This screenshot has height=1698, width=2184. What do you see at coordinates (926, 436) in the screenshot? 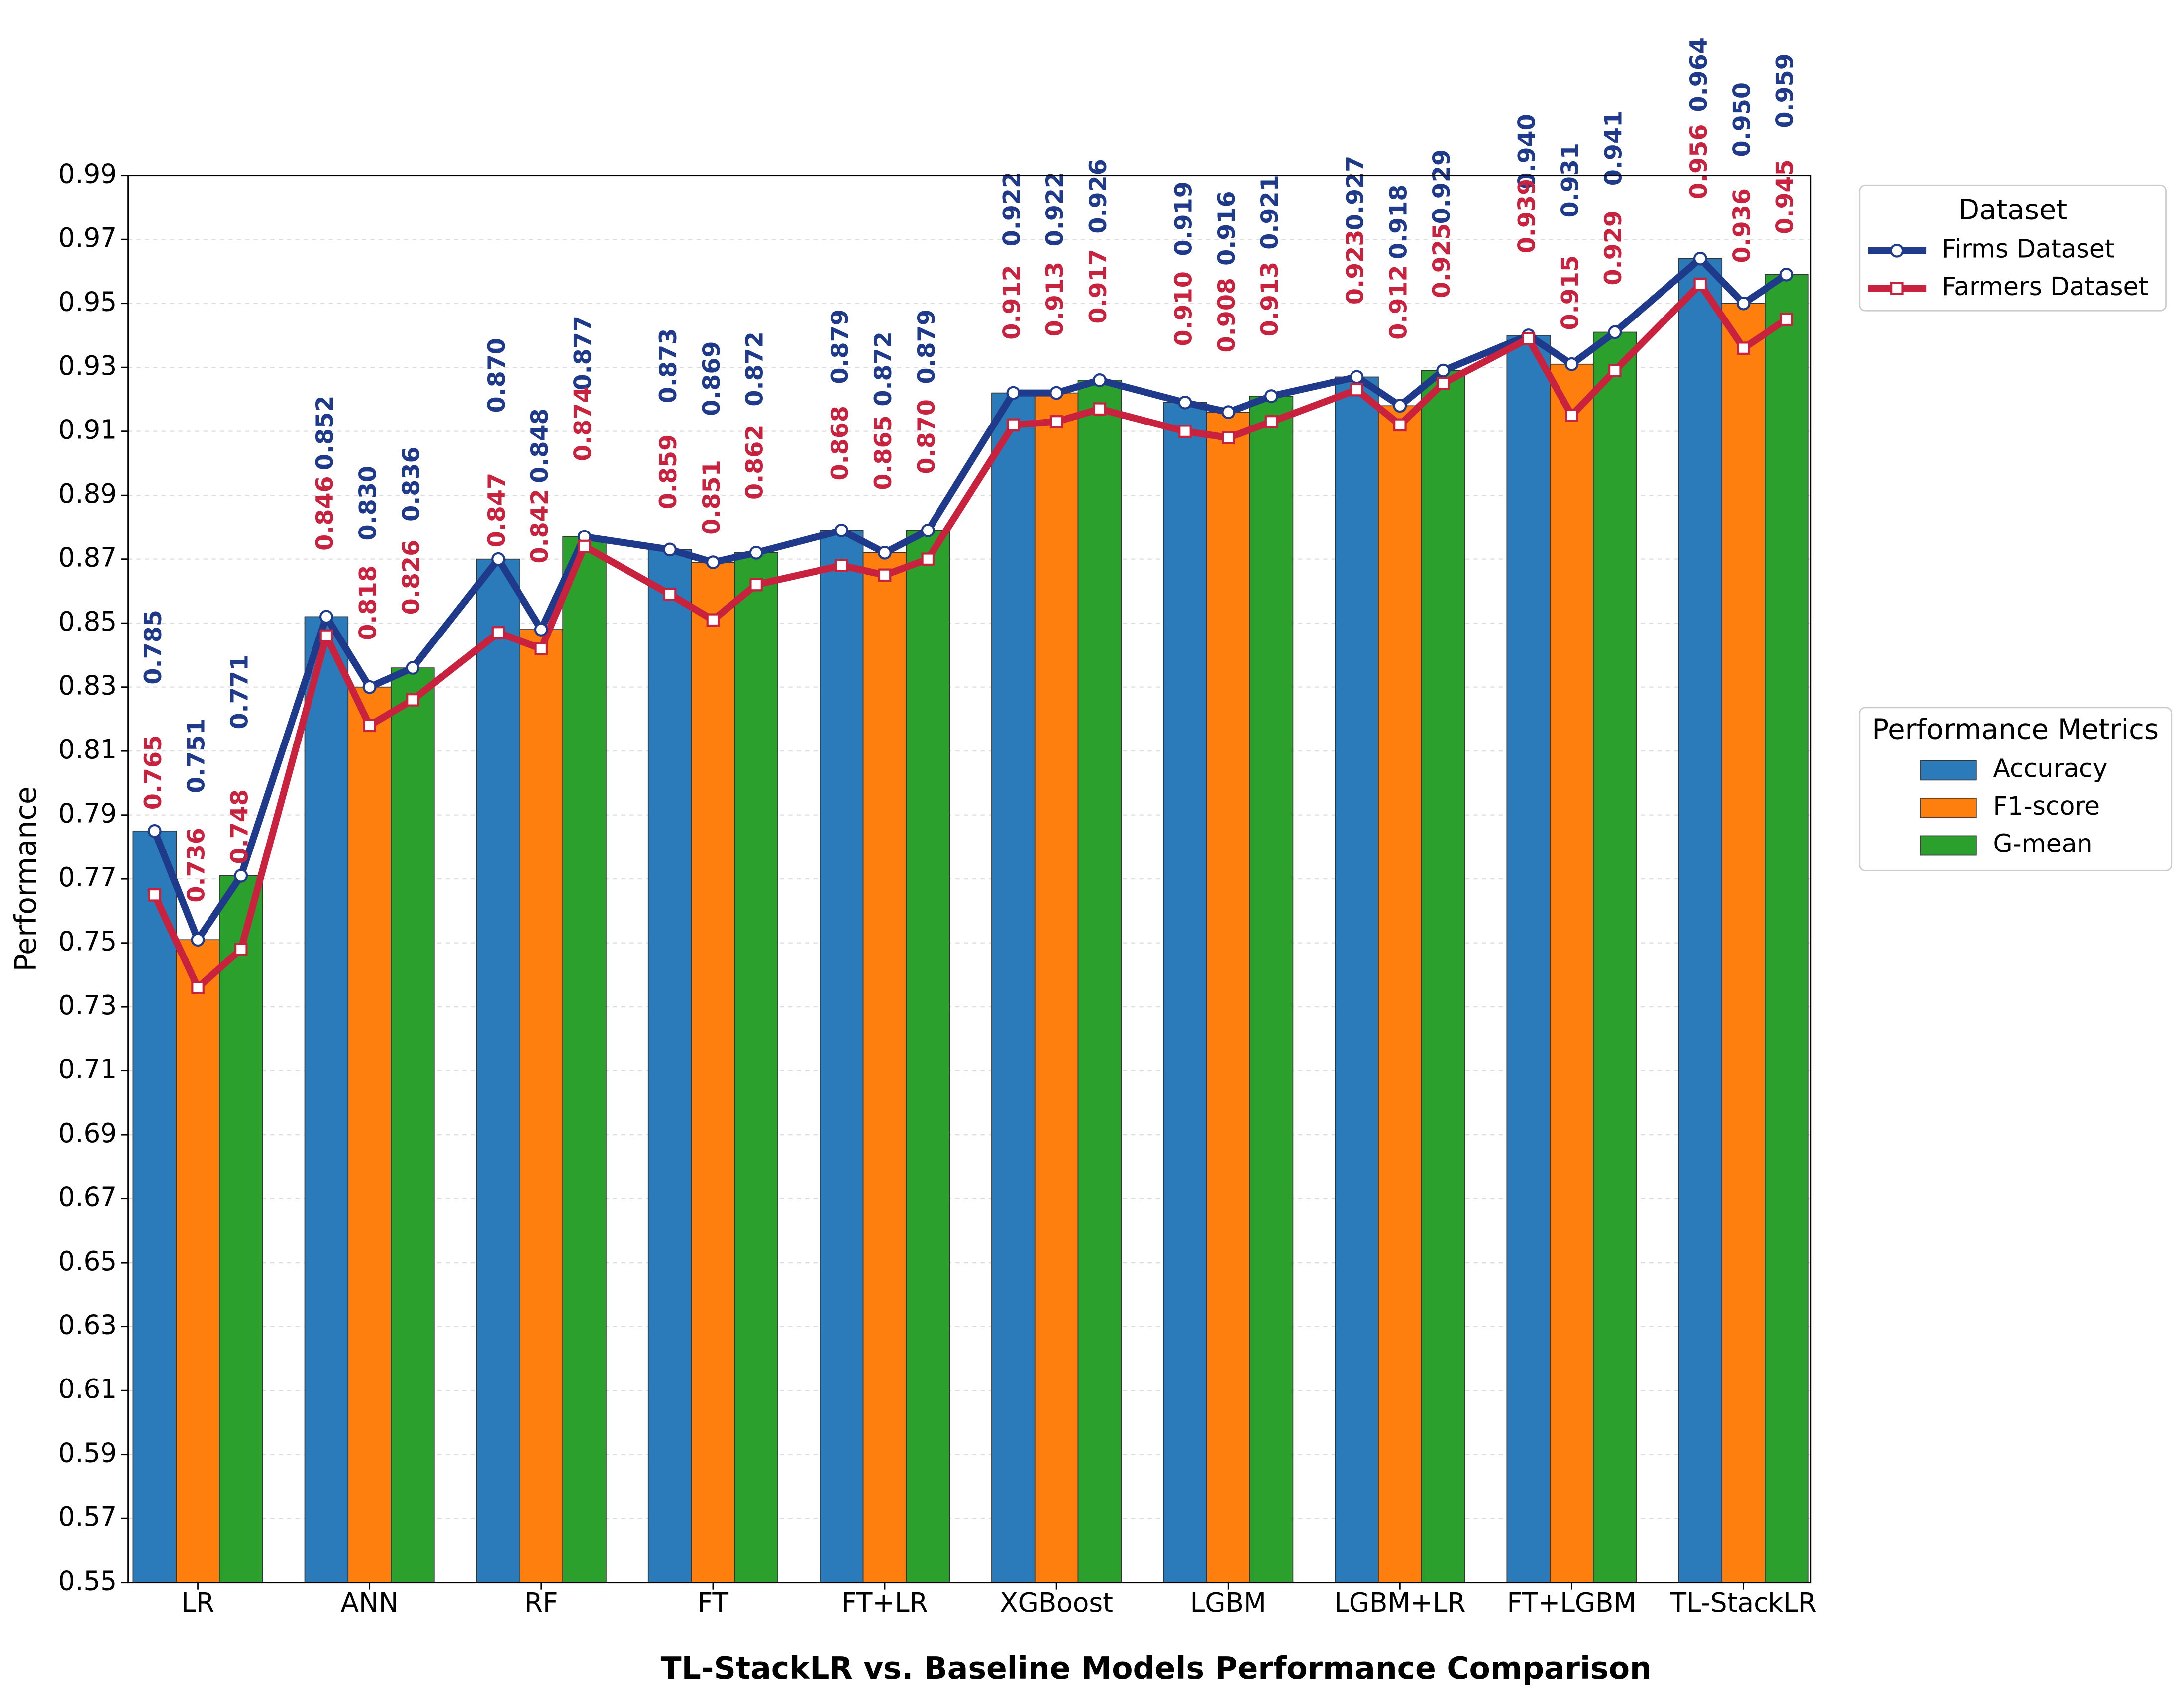
I see `data-label: 0.870` at bounding box center [926, 436].